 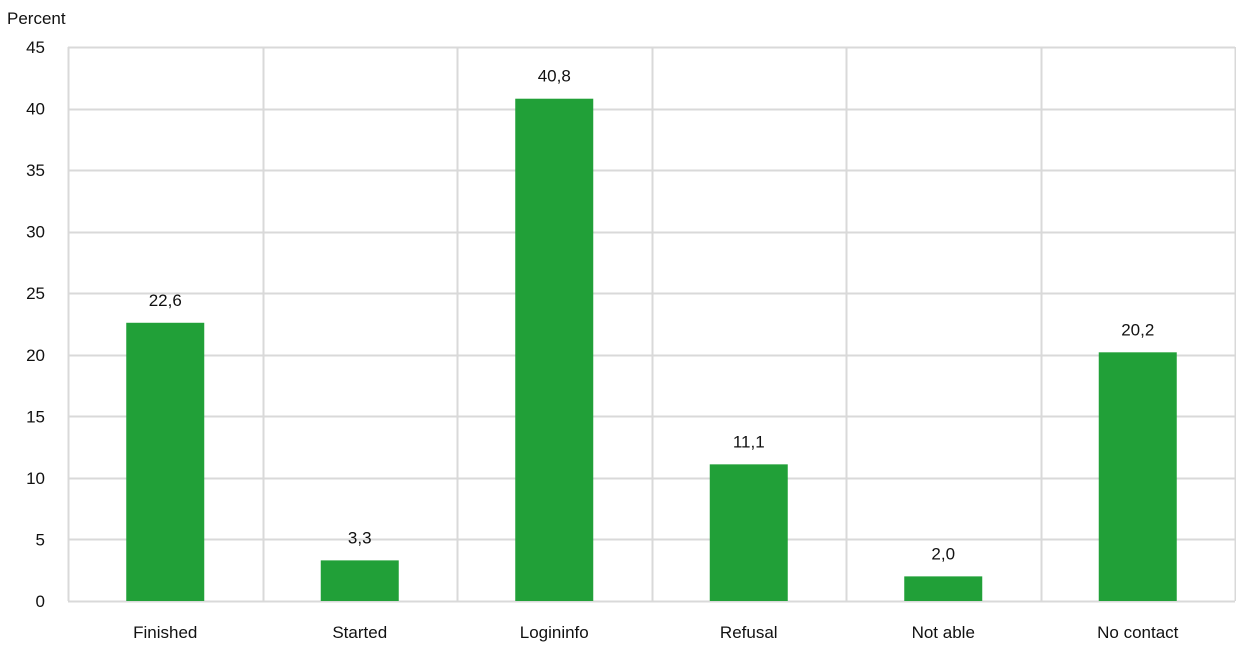 I want to click on bar-refusal, so click(x=748, y=532).